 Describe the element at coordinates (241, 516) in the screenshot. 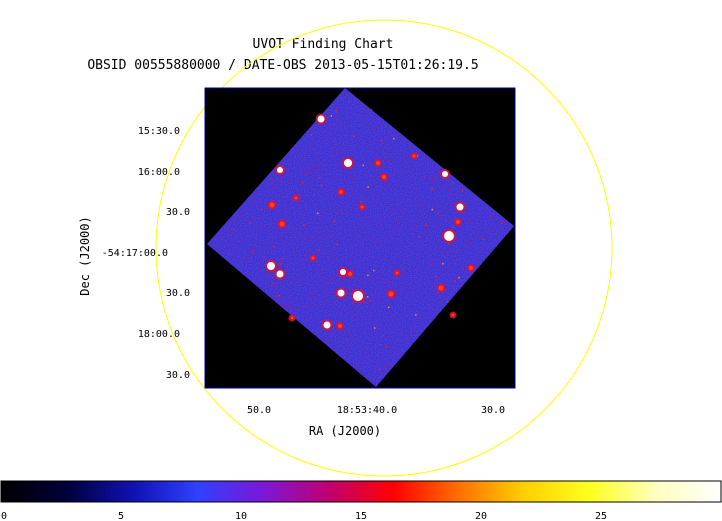

I see `colorbar-tick-label: 10` at that location.